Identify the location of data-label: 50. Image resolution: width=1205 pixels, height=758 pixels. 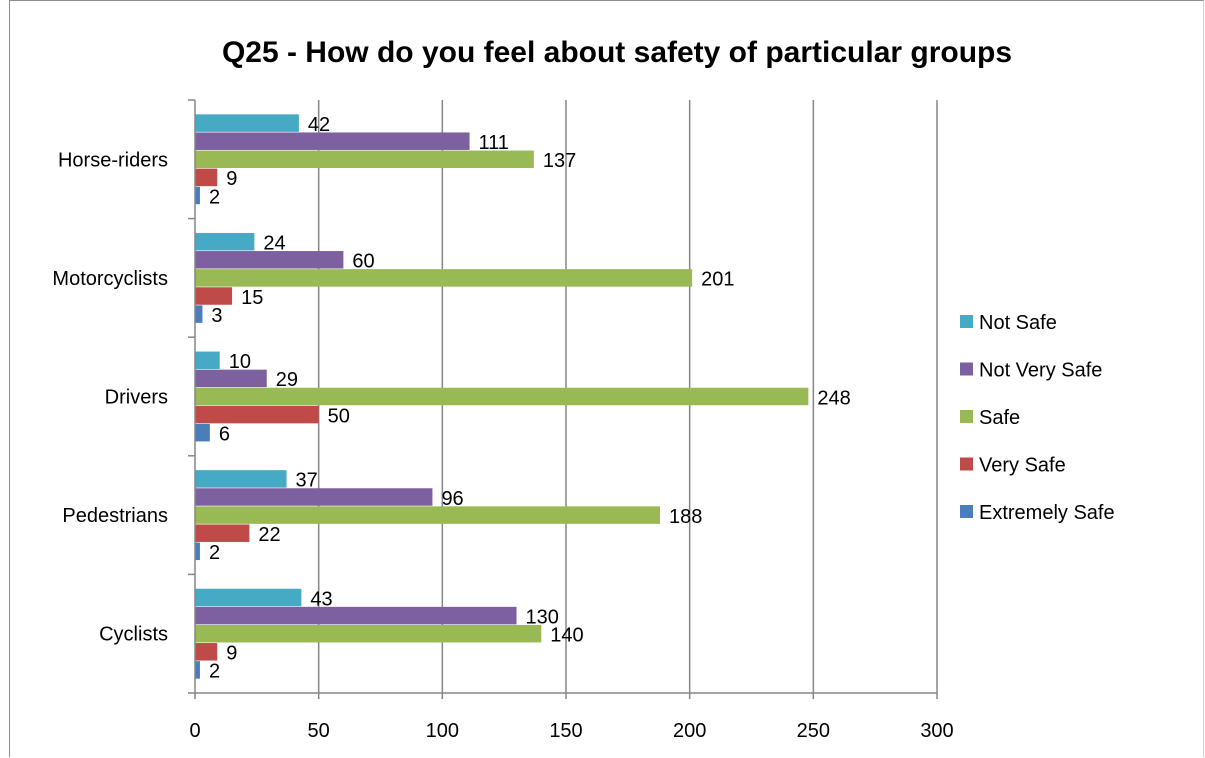
(339, 416).